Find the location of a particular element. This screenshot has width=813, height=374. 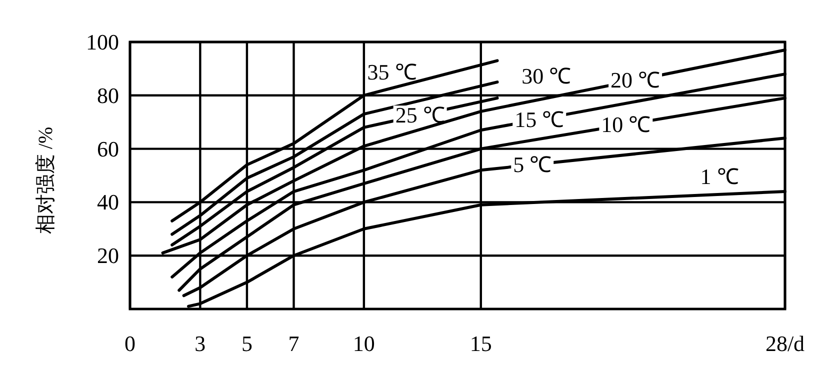

x-tick-label: 5 is located at coordinates (246, 343).